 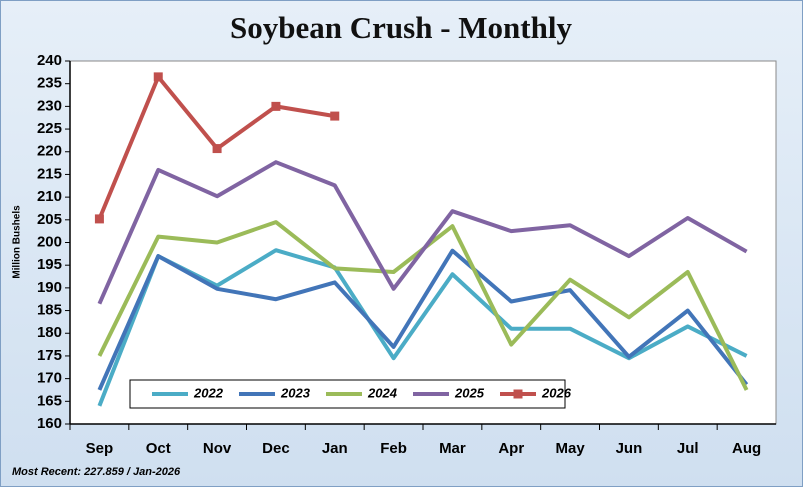 I want to click on y-tick-label: 165, so click(x=49, y=400).